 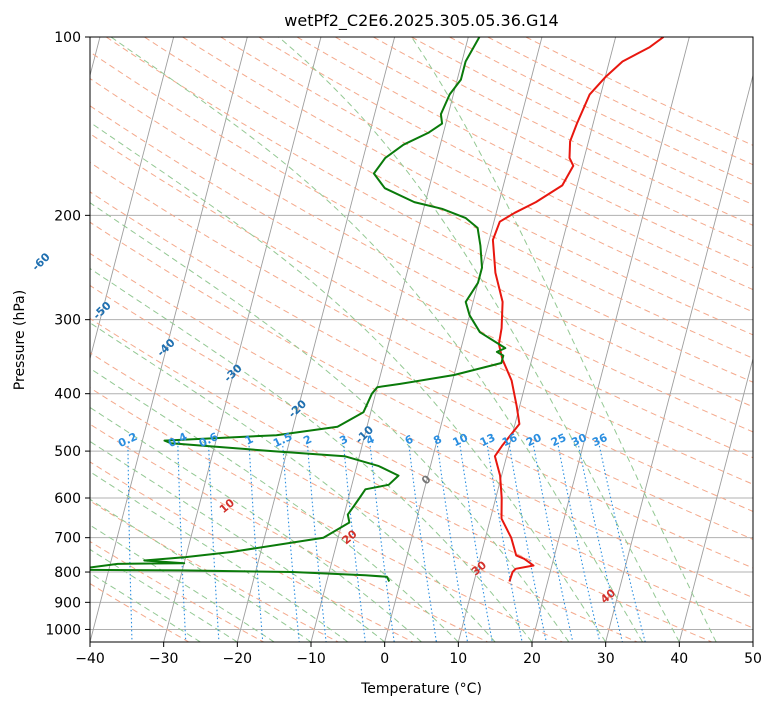 I want to click on x-tick-label: 0, so click(x=384, y=659).